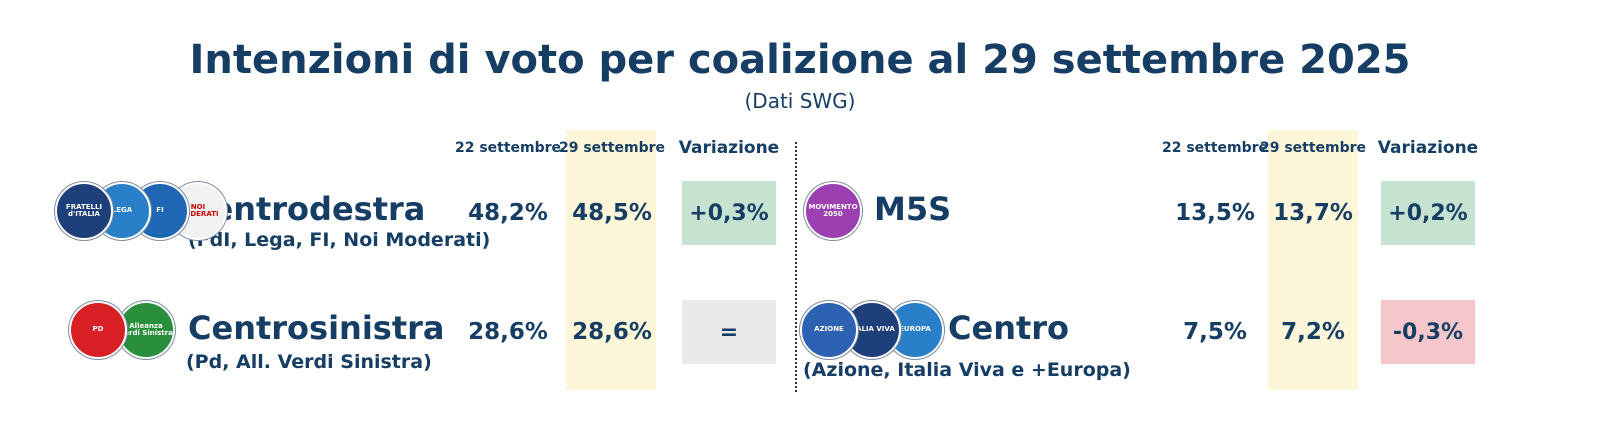 Image resolution: width=1600 pixels, height=427 pixels. Describe the element at coordinates (339, 240) in the screenshot. I see `coalition-parties: (FdI, Lega, FI, Noi Moderati)` at that location.